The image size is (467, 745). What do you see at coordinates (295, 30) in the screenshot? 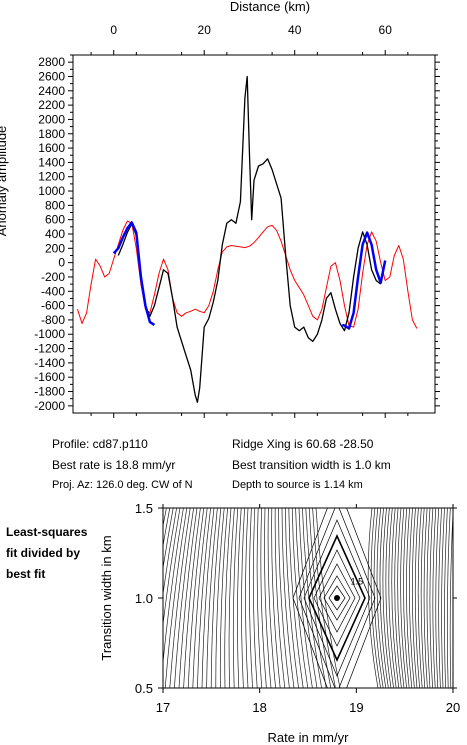
I see `x-tick-label: 40` at bounding box center [295, 30].